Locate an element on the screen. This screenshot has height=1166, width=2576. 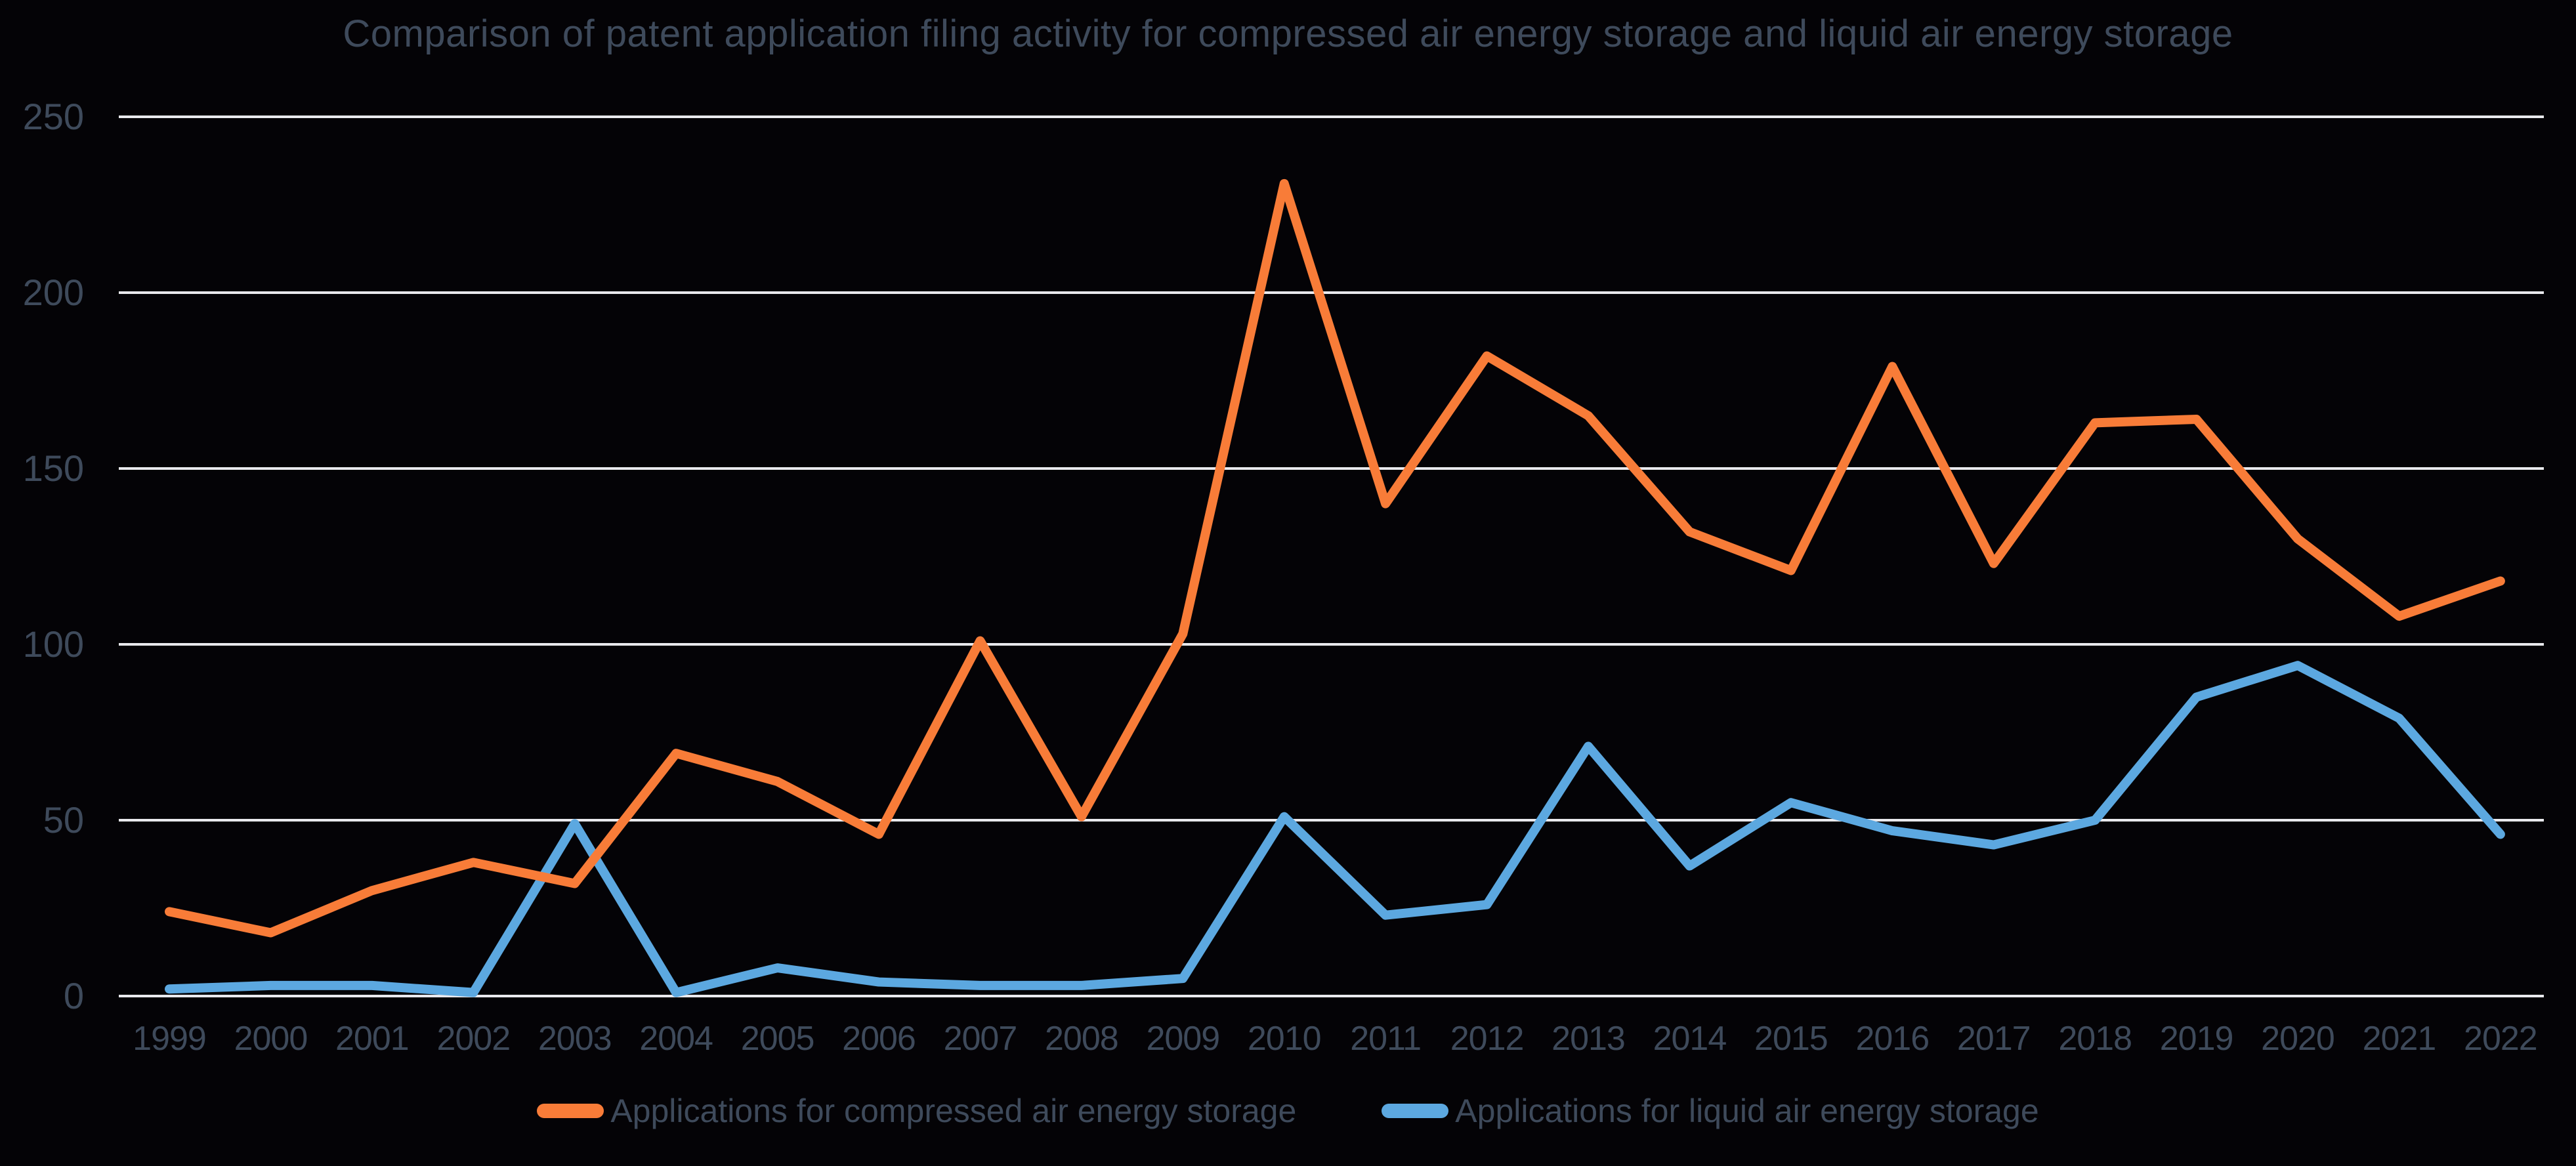
x-axis-tick-label: 2017 is located at coordinates (1994, 1039).